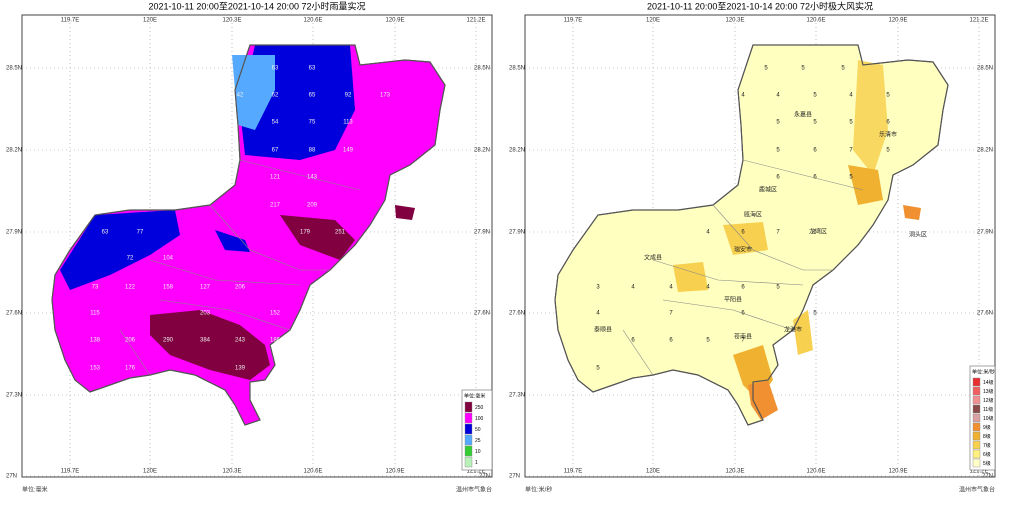 This screenshot has height=505, width=1021. What do you see at coordinates (275, 314) in the screenshot?
I see `station-value: 152` at bounding box center [275, 314].